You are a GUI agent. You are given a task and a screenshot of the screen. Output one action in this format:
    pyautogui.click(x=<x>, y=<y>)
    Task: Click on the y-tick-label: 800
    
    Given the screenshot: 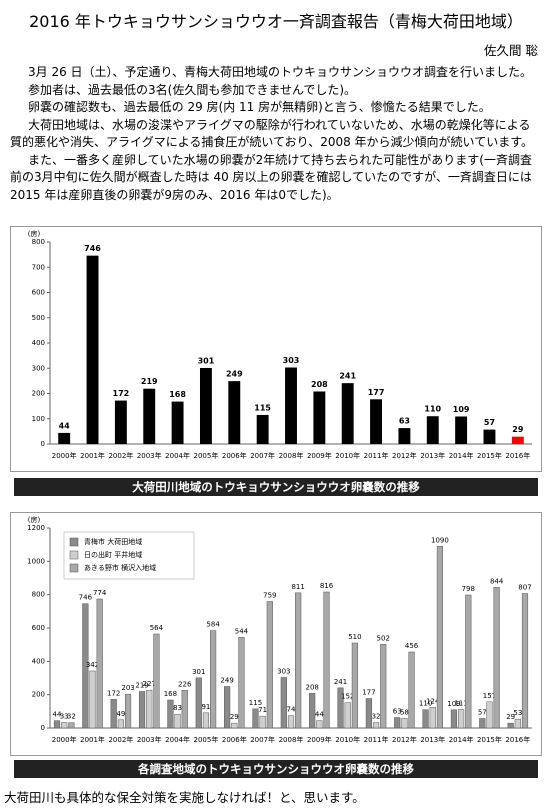 What is the action you would take?
    pyautogui.click(x=38, y=595)
    